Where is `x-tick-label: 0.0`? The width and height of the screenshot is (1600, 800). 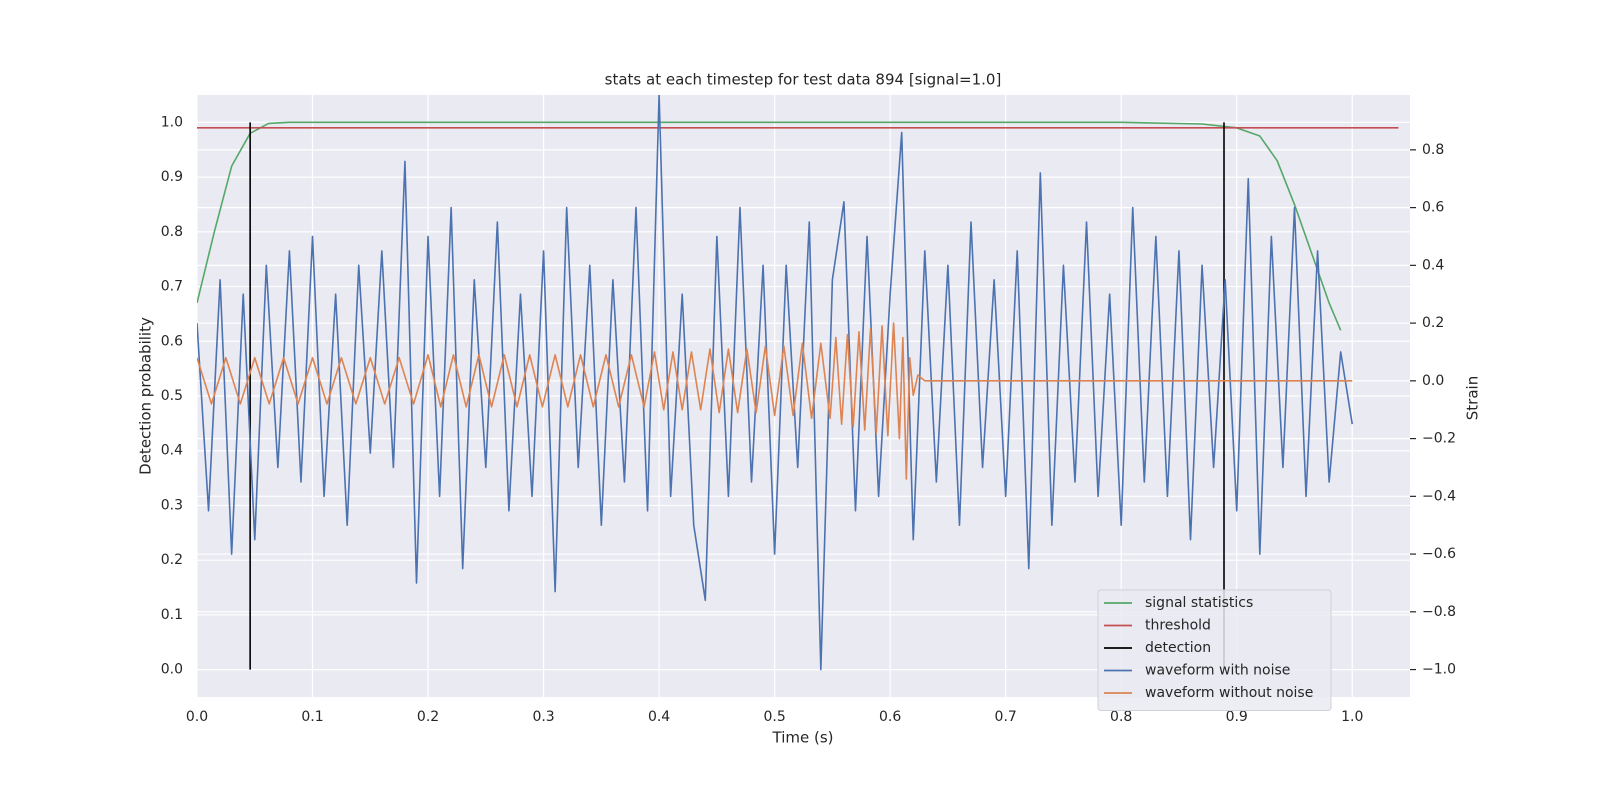
x-tick-label: 0.0 is located at coordinates (197, 717).